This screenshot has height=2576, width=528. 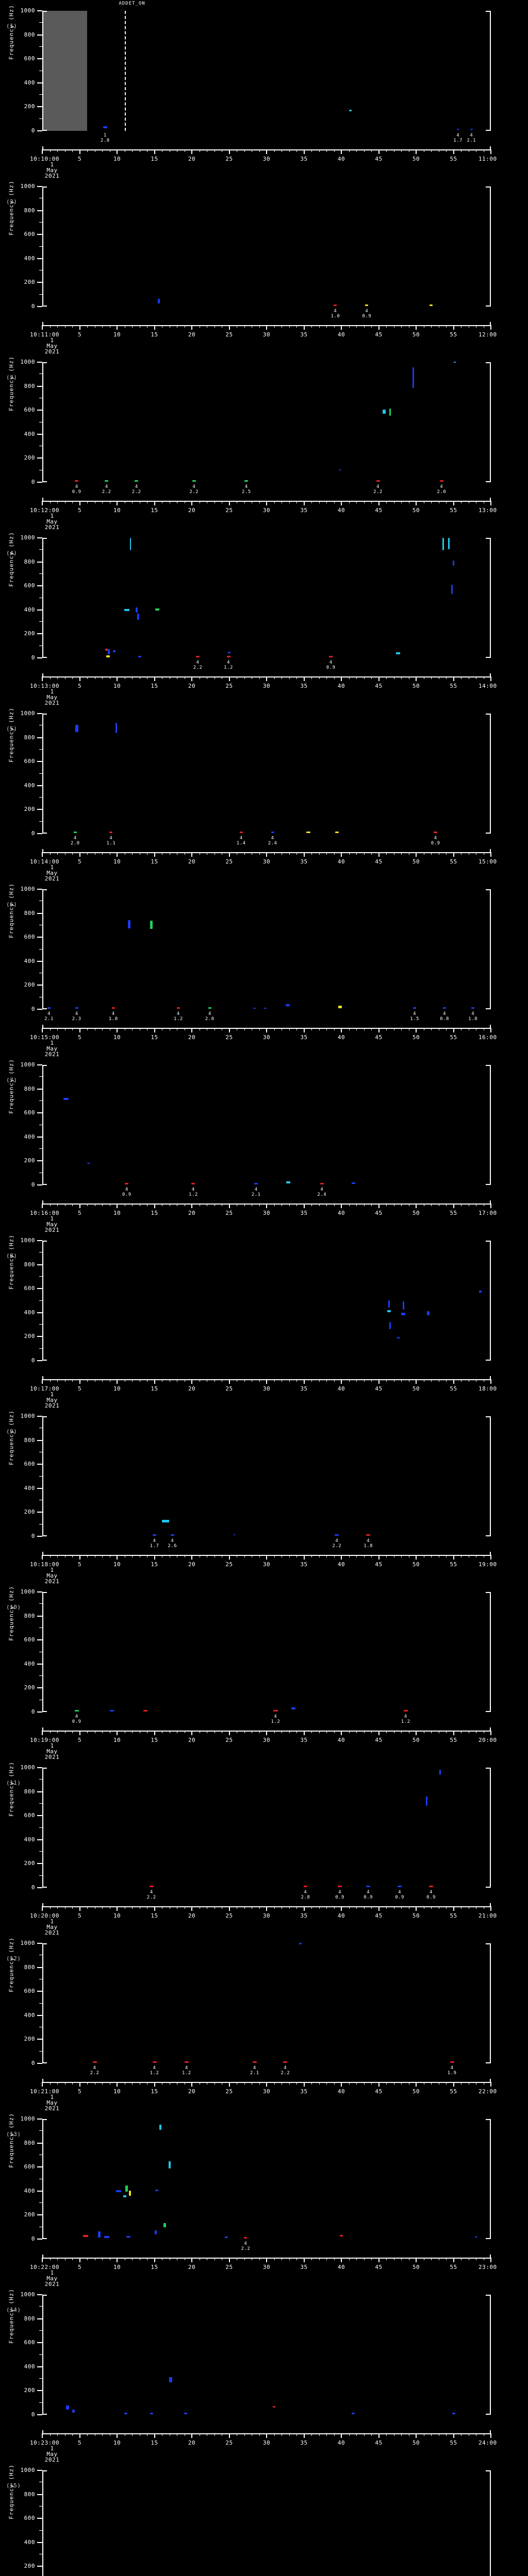 What do you see at coordinates (276, 1719) in the screenshot?
I see `detection-callout: 4 1.2` at bounding box center [276, 1719].